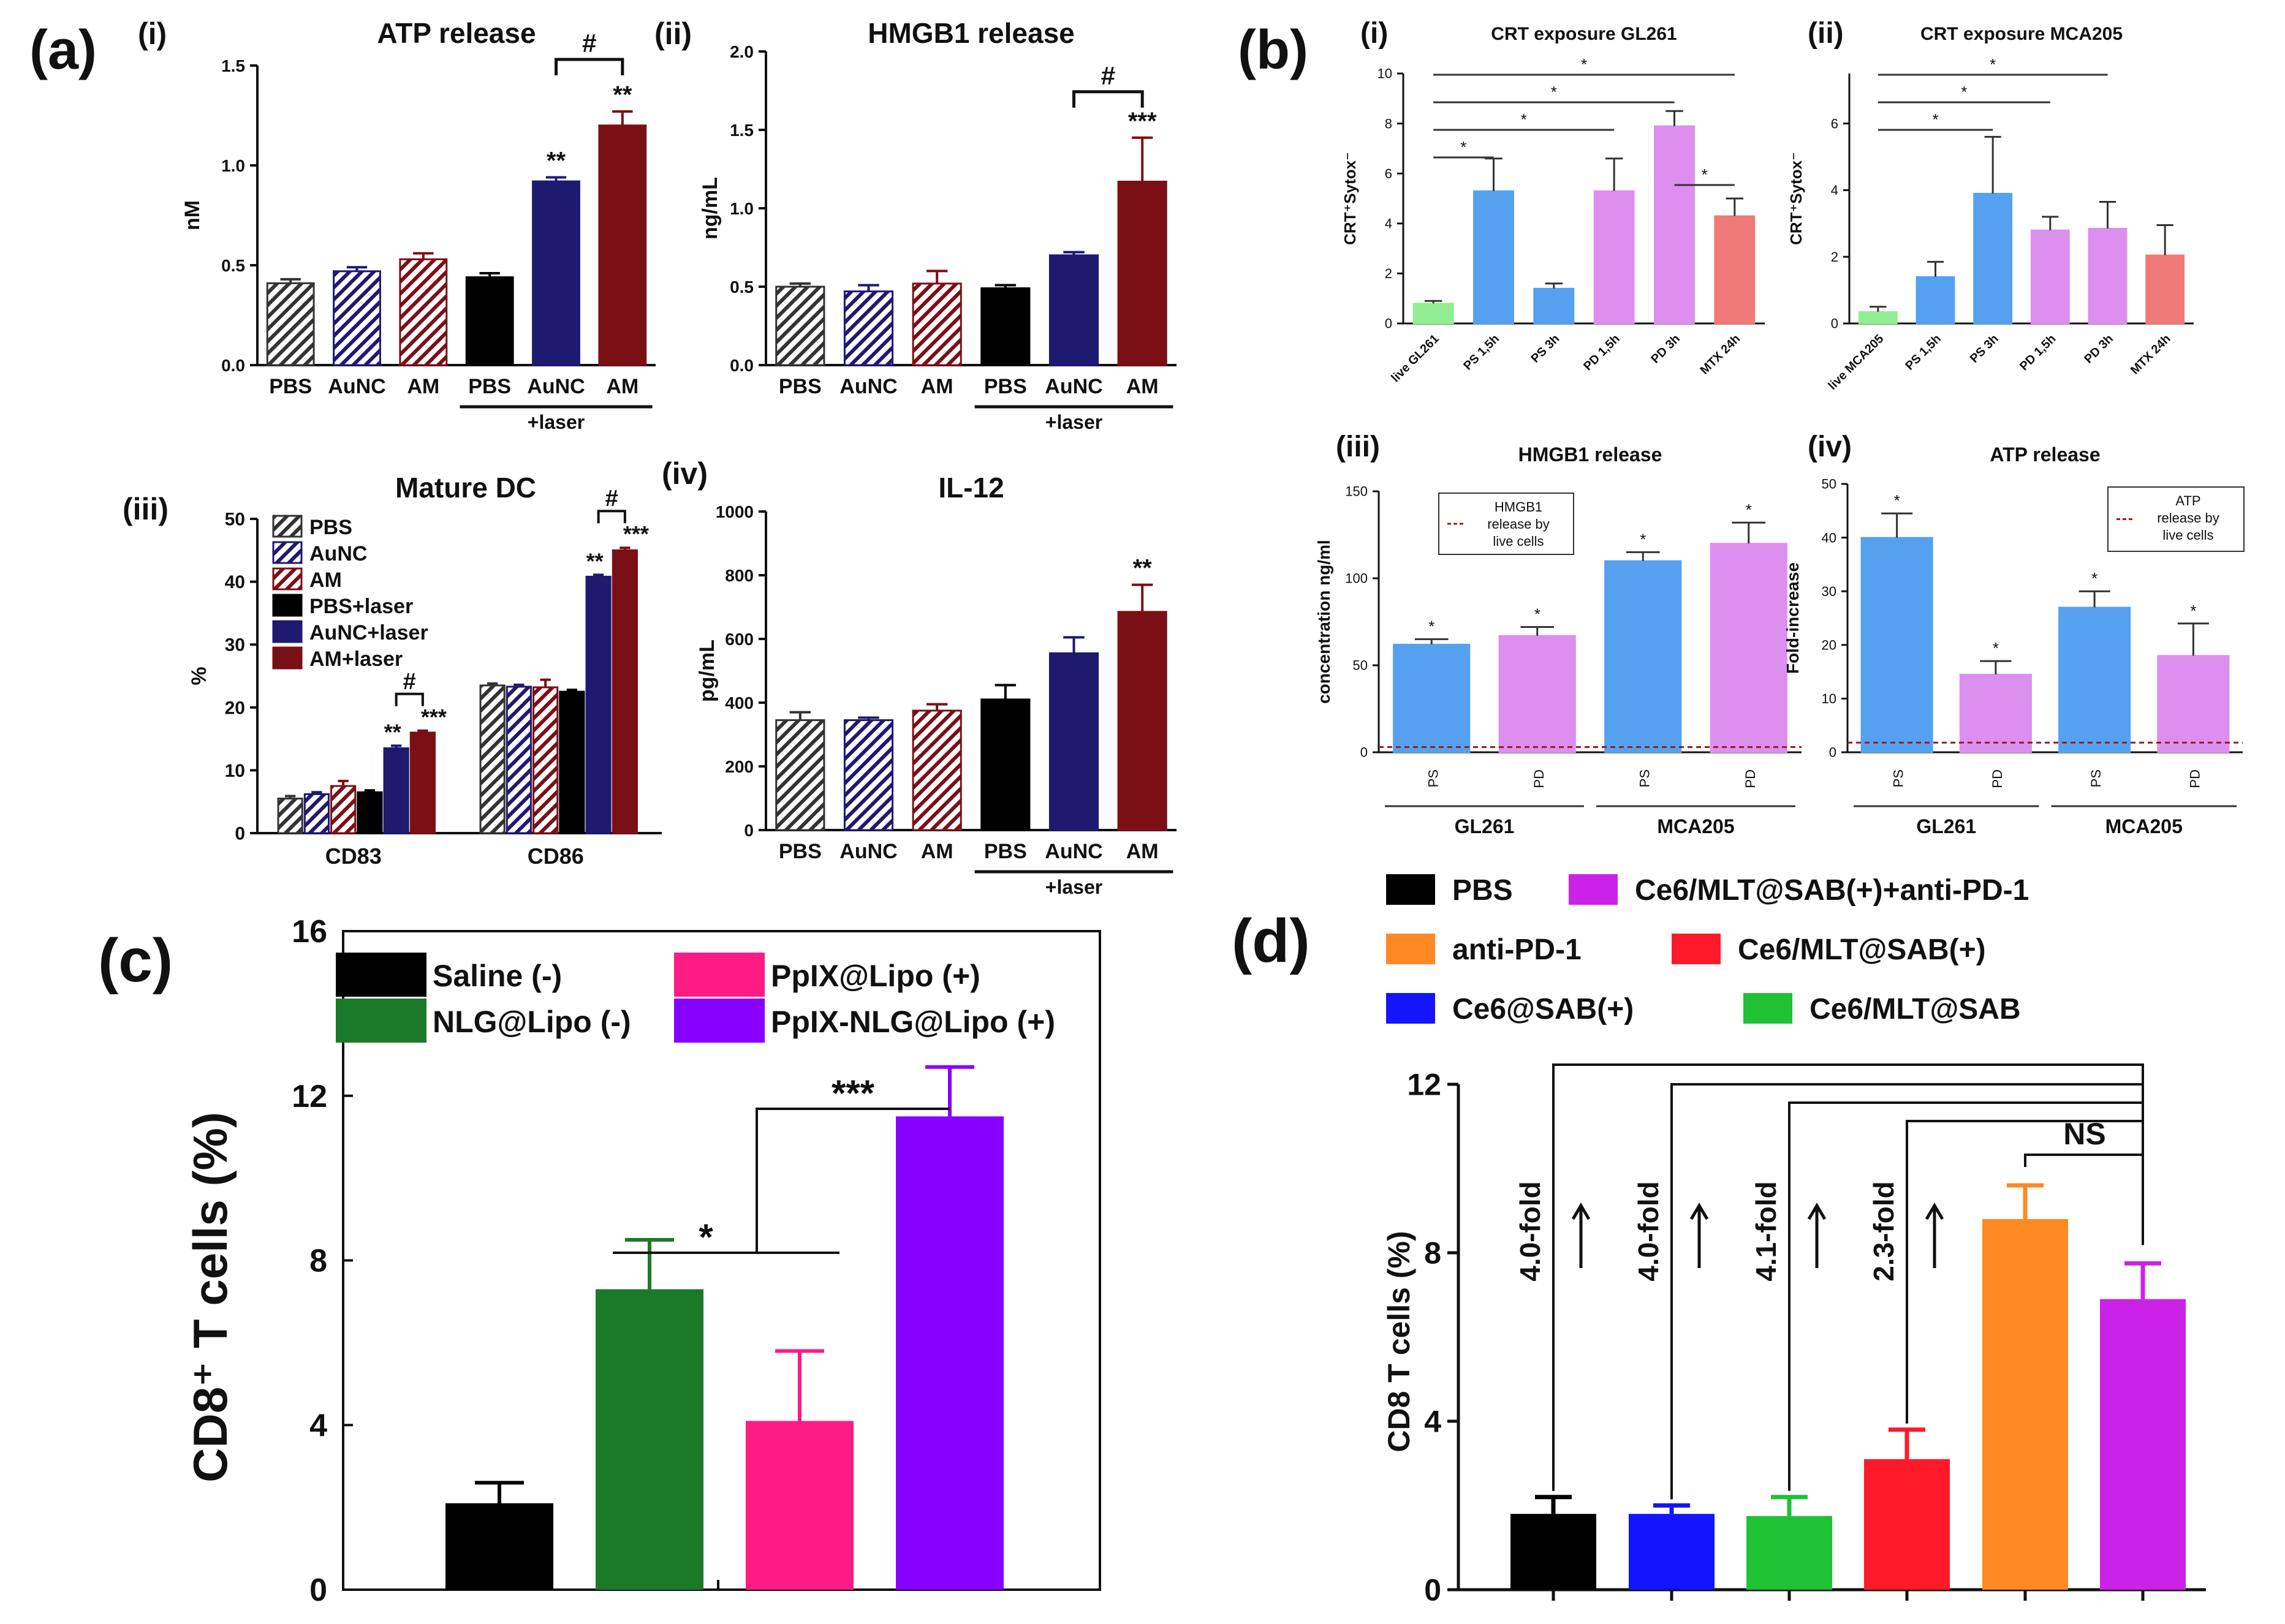 The image size is (2285, 1624). What do you see at coordinates (739, 766) in the screenshot?
I see `y-tick-label: 200` at bounding box center [739, 766].